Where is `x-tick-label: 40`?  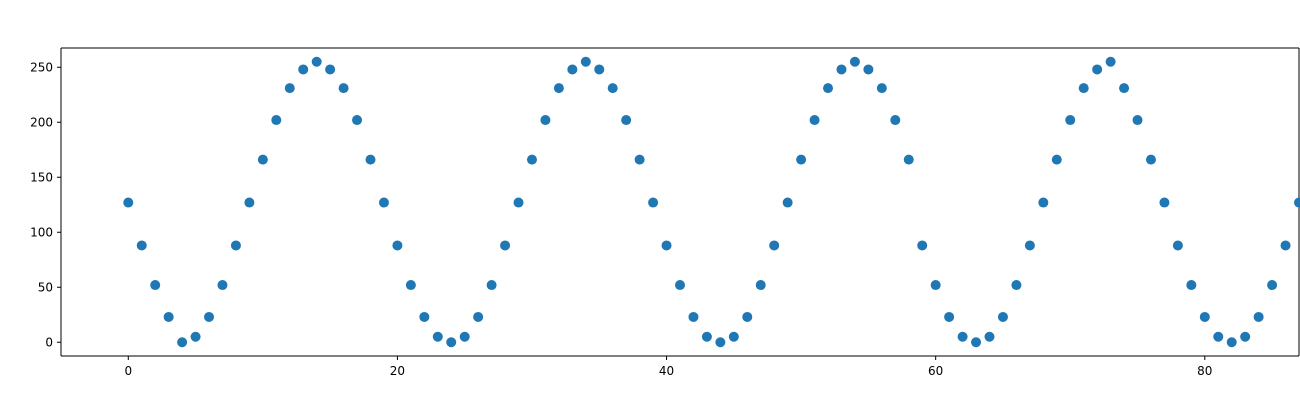 x-tick-label: 40 is located at coordinates (666, 371).